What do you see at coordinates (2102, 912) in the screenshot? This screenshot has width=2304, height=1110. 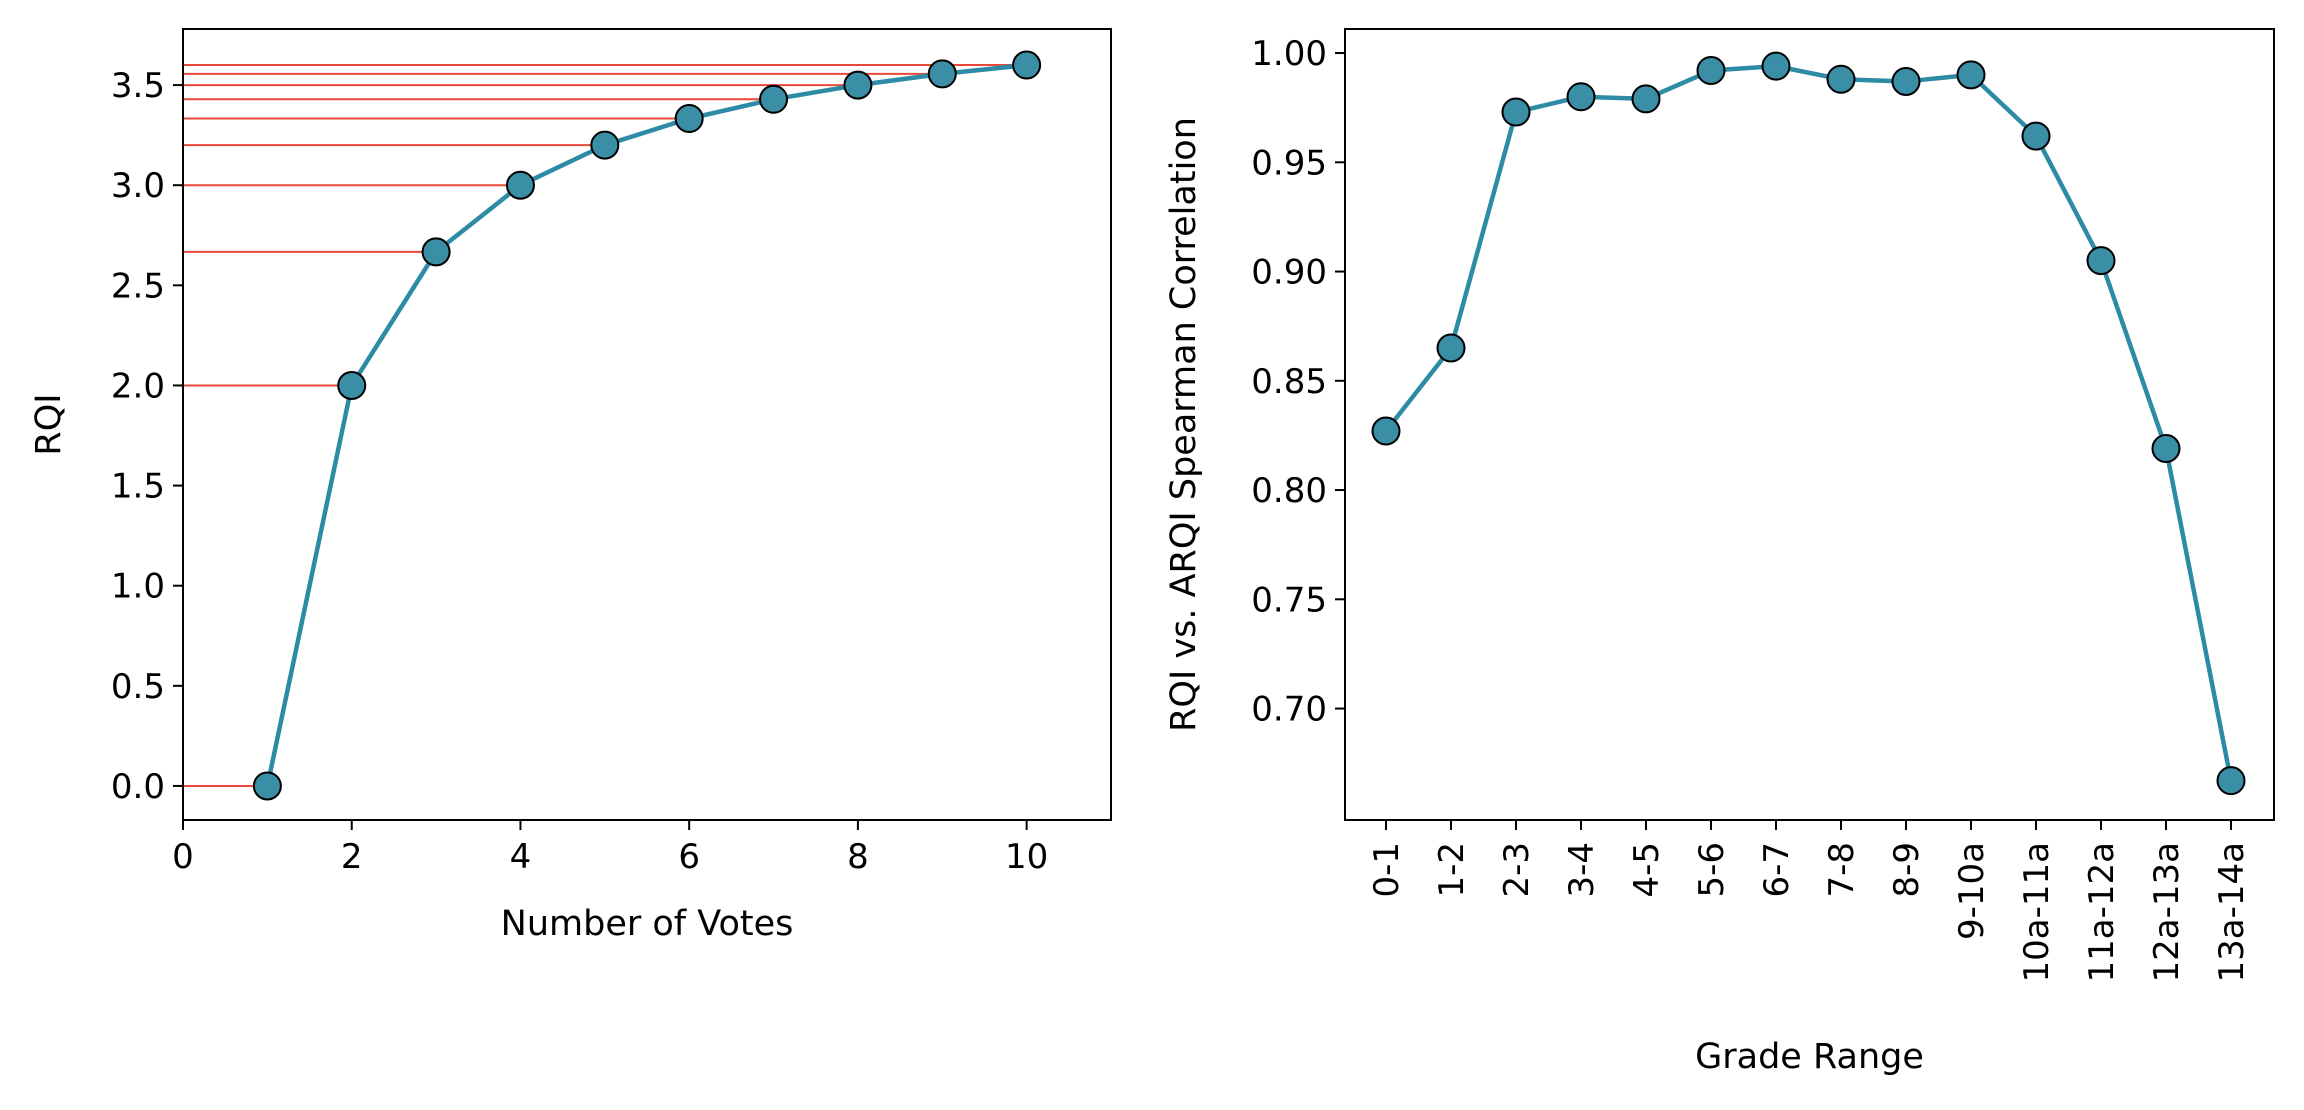 I see `x-tick-label: 11a-12a` at bounding box center [2102, 912].